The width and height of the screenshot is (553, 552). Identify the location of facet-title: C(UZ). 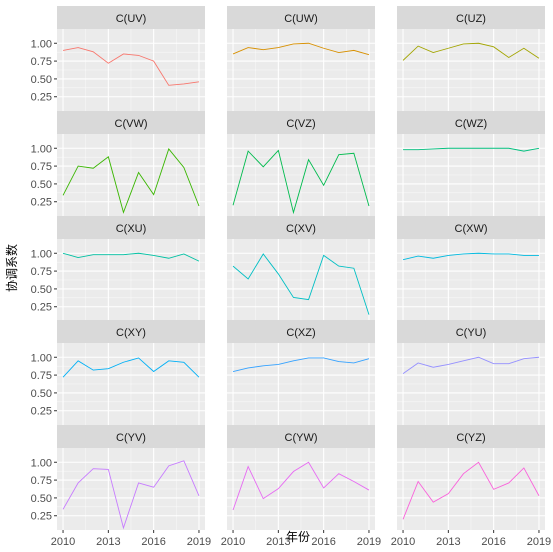
(471, 19).